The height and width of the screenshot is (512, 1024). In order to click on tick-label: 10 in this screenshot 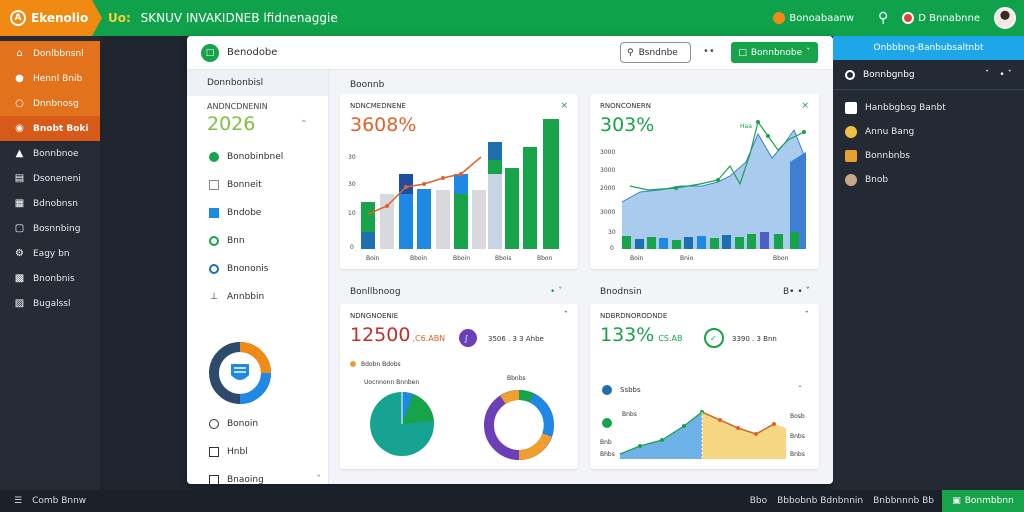, I will do `click(352, 213)`.